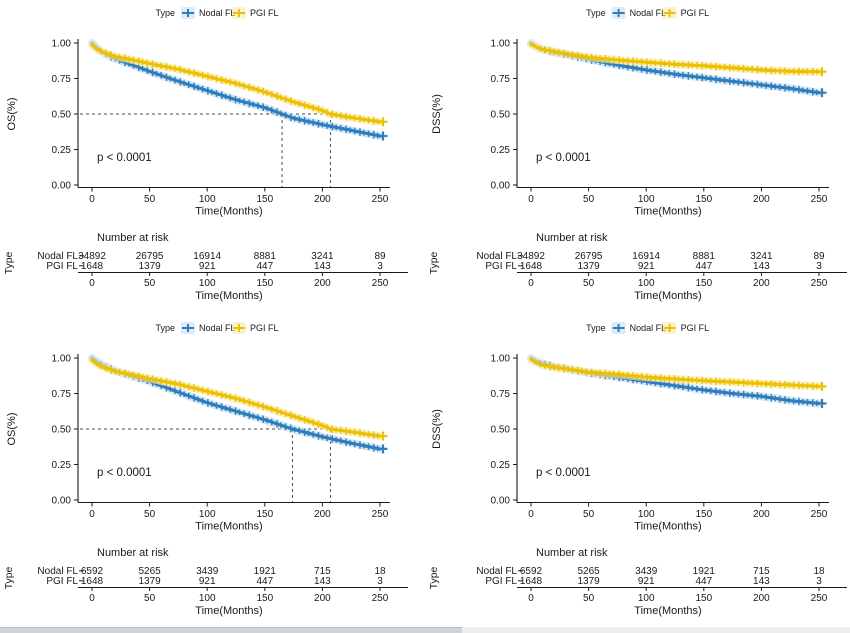 This screenshot has height=633, width=850. Describe the element at coordinates (667, 611) in the screenshot. I see `risk-time-label: Time(Months)` at that location.